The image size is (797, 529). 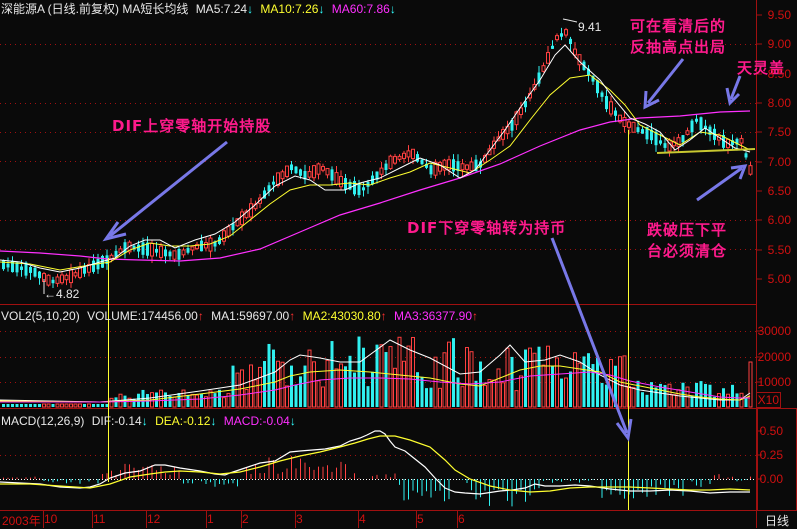 What do you see at coordinates (687, 251) in the screenshot?
I see `annotation-break-2: 台必须清仓` at bounding box center [687, 251].